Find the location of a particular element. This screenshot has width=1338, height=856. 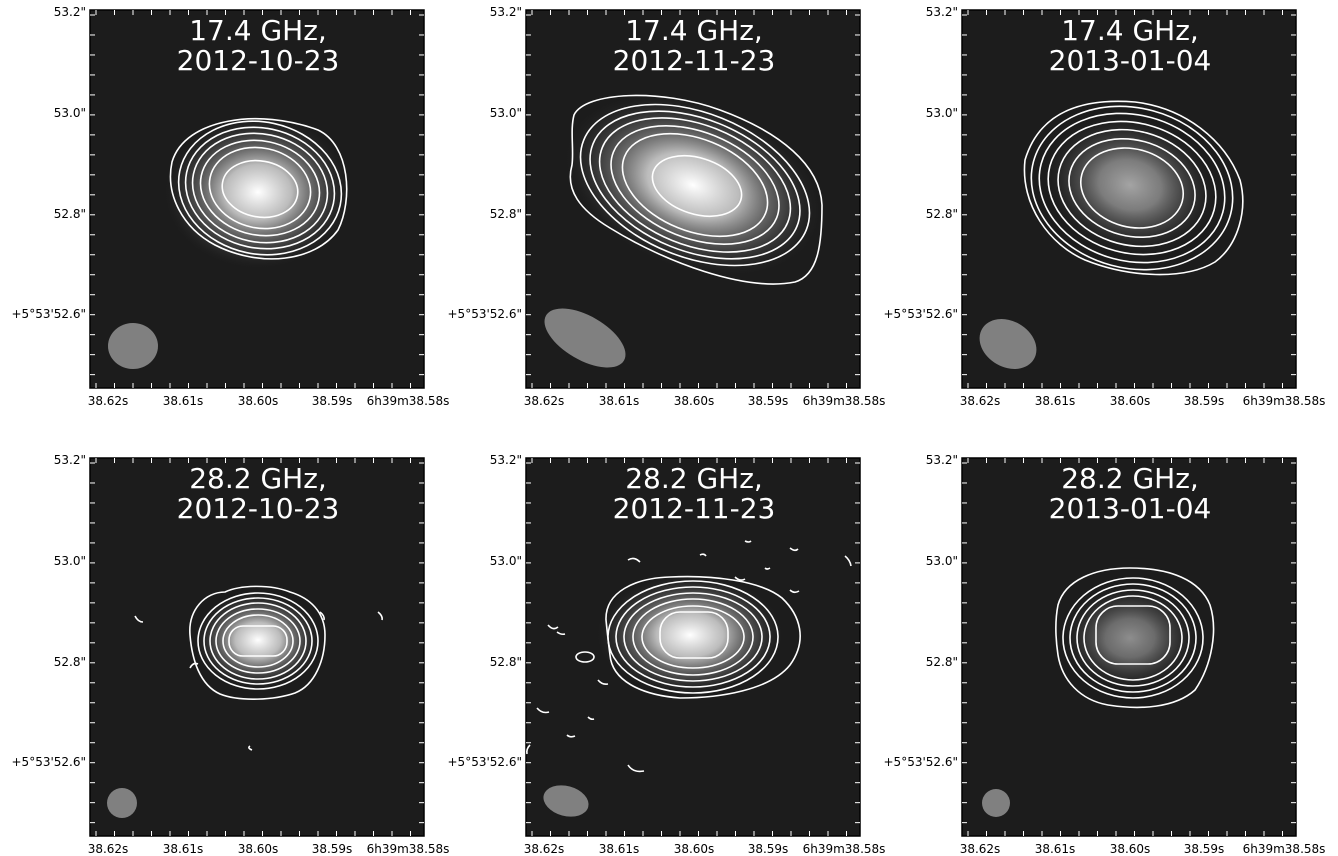

panel-5-xtick-1: 38.62s is located at coordinates (544, 849).